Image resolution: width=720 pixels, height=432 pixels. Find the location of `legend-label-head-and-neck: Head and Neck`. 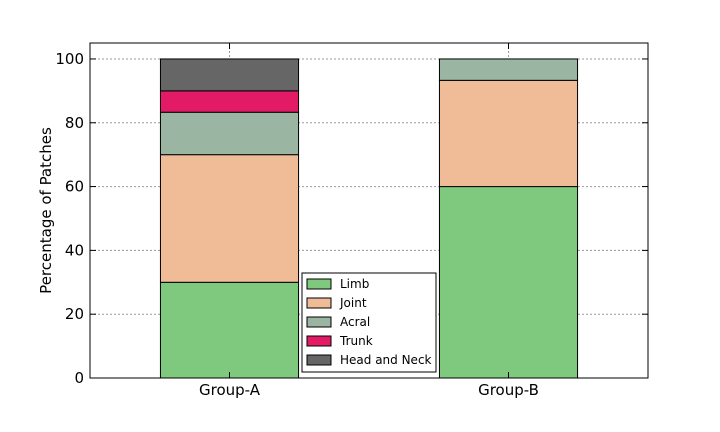

legend-label-head-and-neck: Head and Neck is located at coordinates (386, 360).